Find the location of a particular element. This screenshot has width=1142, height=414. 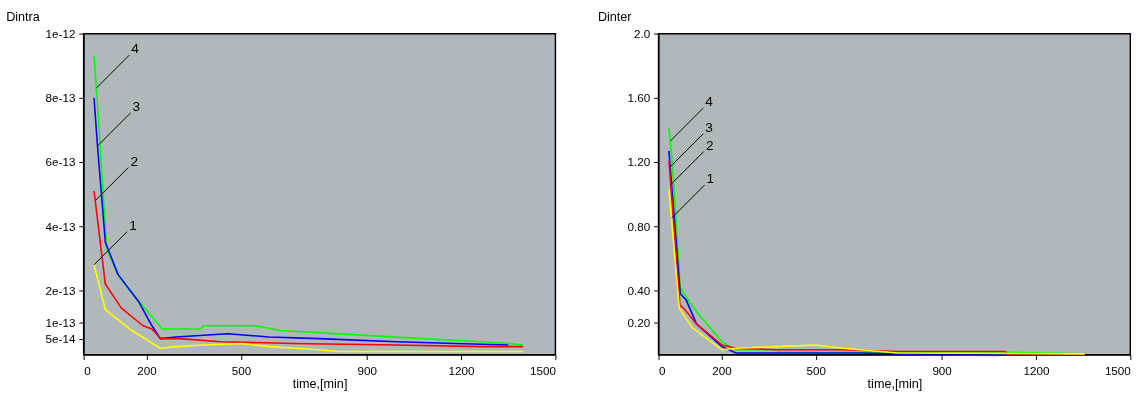

y-tick-label: 8e-13 is located at coordinates (60, 98).